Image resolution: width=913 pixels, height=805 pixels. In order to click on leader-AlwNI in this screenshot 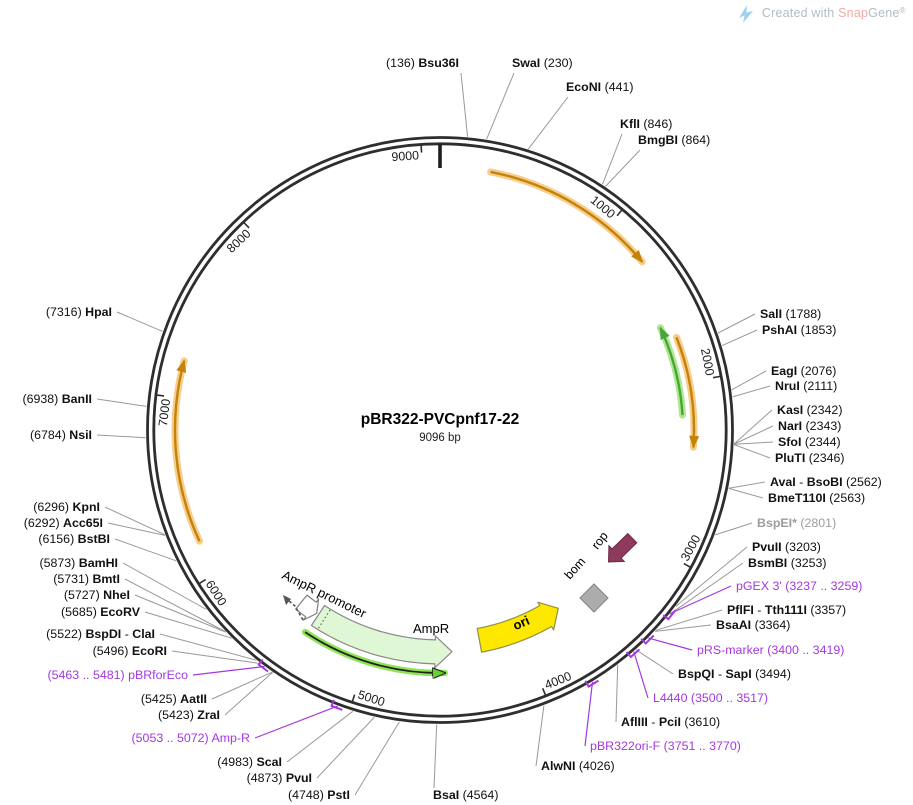, I will do `click(540, 736)`.